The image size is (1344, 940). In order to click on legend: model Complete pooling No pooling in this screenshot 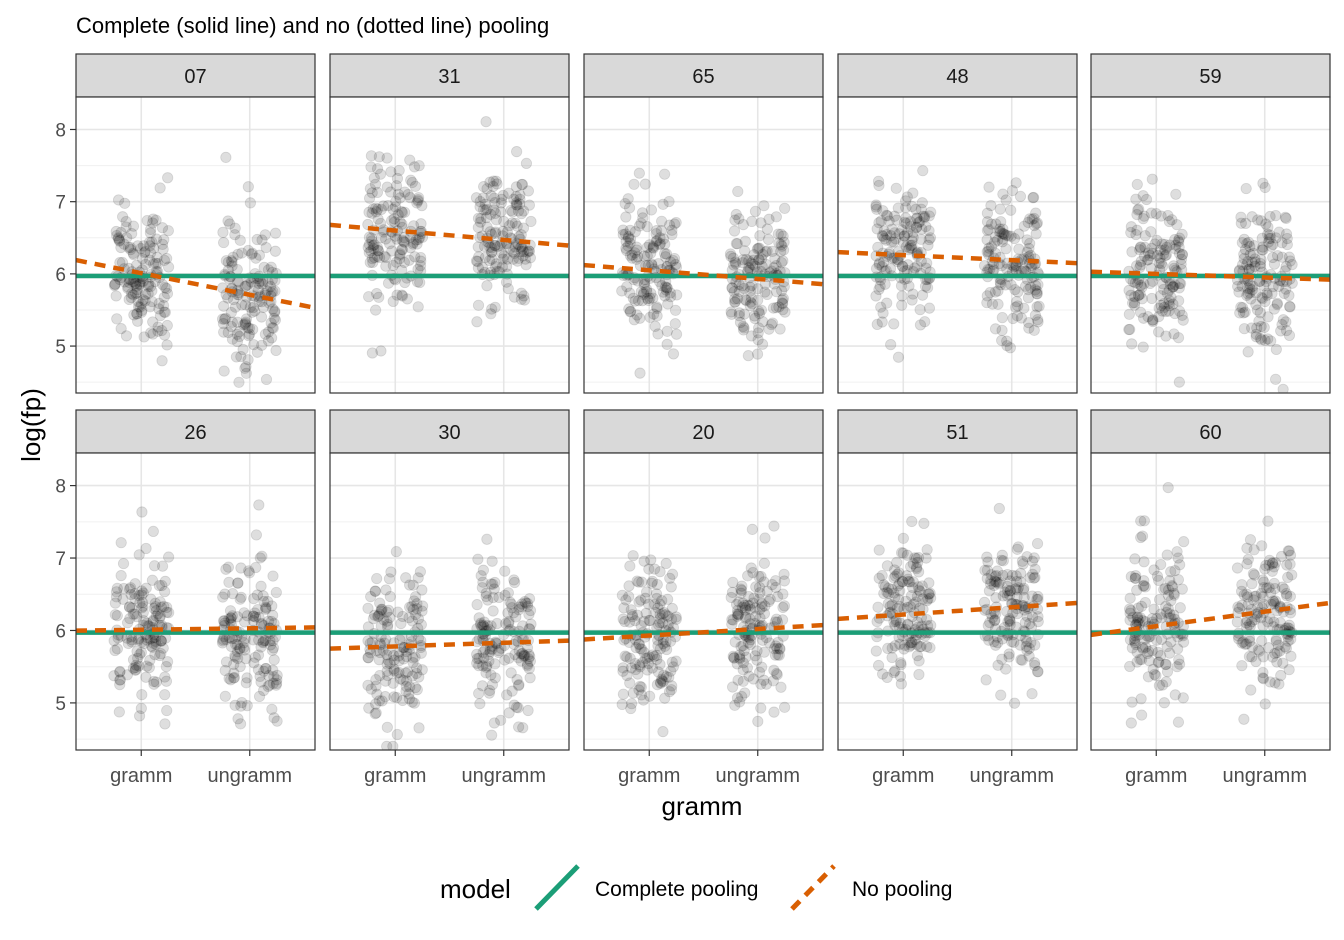, I will do `click(696, 887)`.